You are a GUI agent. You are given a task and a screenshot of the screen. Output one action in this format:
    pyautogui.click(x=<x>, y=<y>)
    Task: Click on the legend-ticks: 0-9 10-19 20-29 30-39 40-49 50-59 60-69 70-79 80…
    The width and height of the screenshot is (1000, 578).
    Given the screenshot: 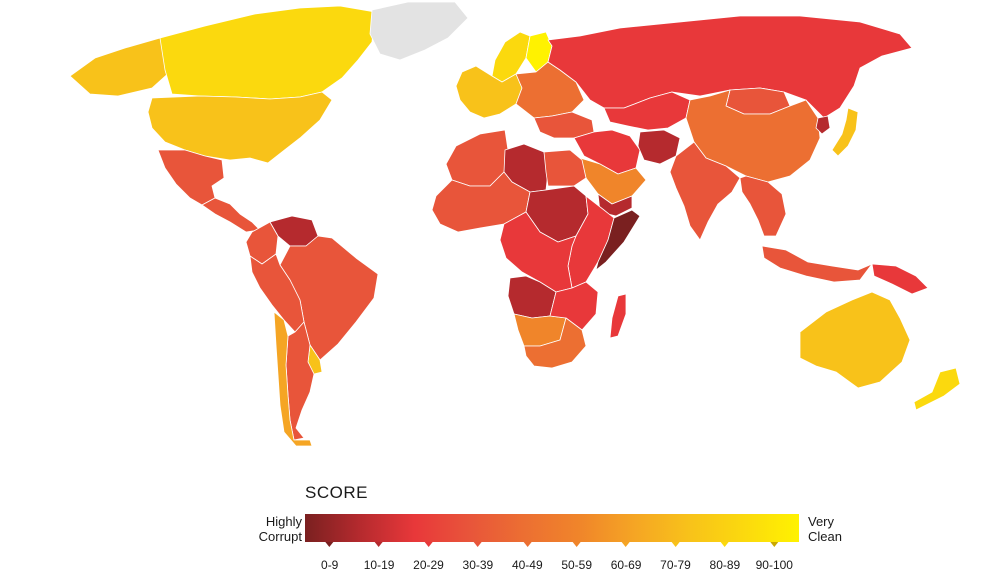 What is the action you would take?
    pyautogui.click(x=552, y=559)
    